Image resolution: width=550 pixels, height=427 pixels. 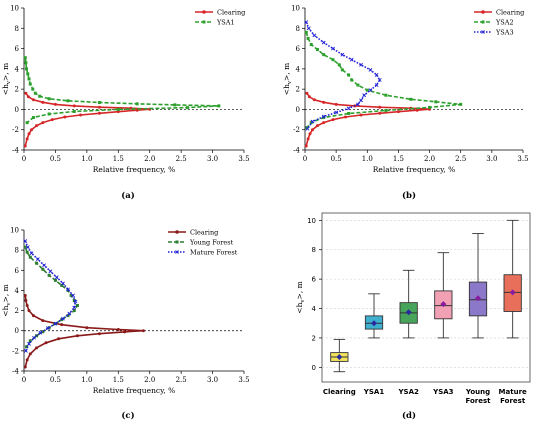 I want to click on category-label-line: Forest, so click(x=513, y=401).